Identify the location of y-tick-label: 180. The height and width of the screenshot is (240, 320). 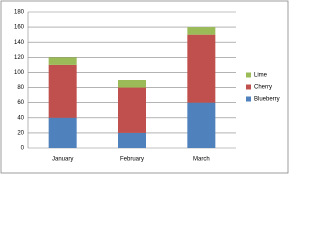
(19, 13).